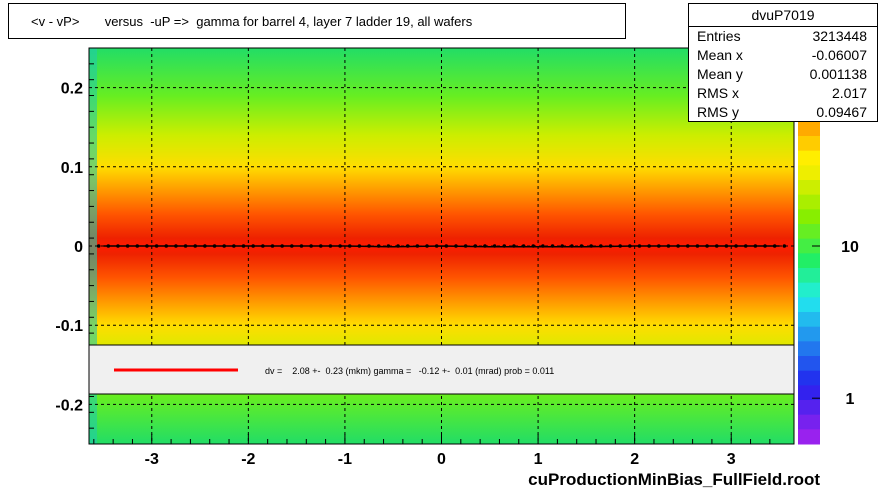 This screenshot has width=883, height=494. What do you see at coordinates (538, 459) in the screenshot?
I see `x-tick-label: 1` at bounding box center [538, 459].